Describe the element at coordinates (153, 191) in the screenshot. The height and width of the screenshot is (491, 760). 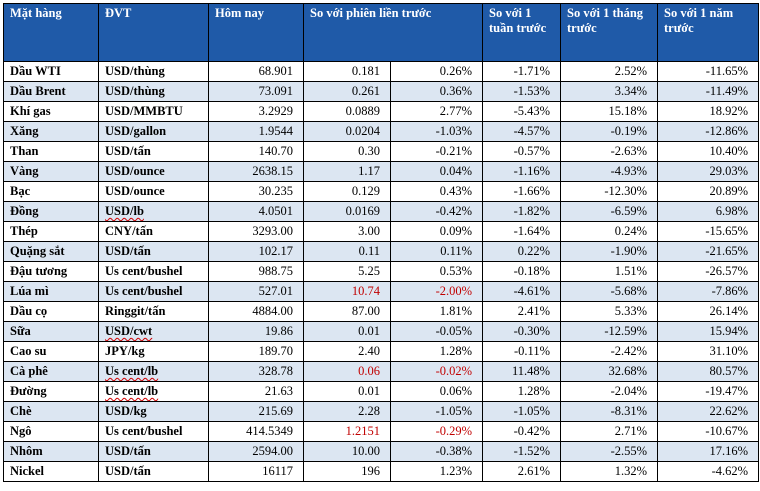
I see `commodity-unit: USD/ounce` at that location.